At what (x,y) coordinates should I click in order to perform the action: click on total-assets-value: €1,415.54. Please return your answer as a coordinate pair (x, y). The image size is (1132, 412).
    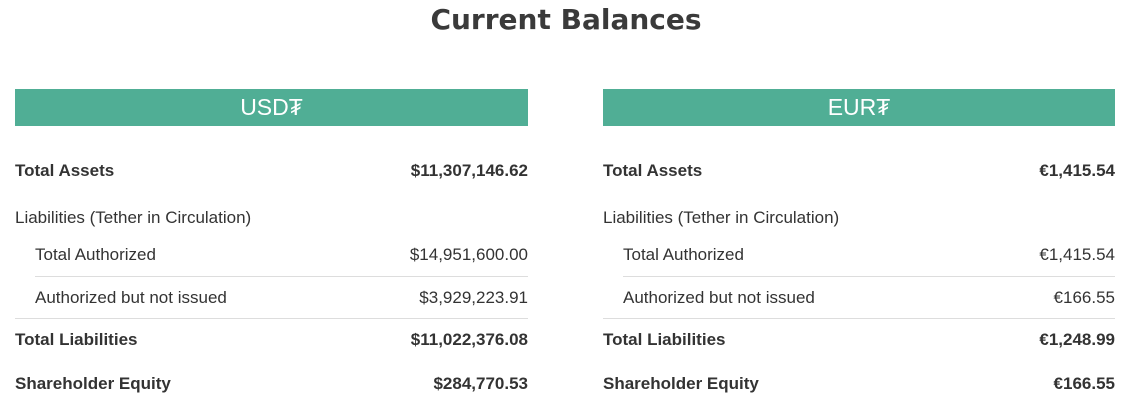
    Looking at the image, I should click on (1077, 170).